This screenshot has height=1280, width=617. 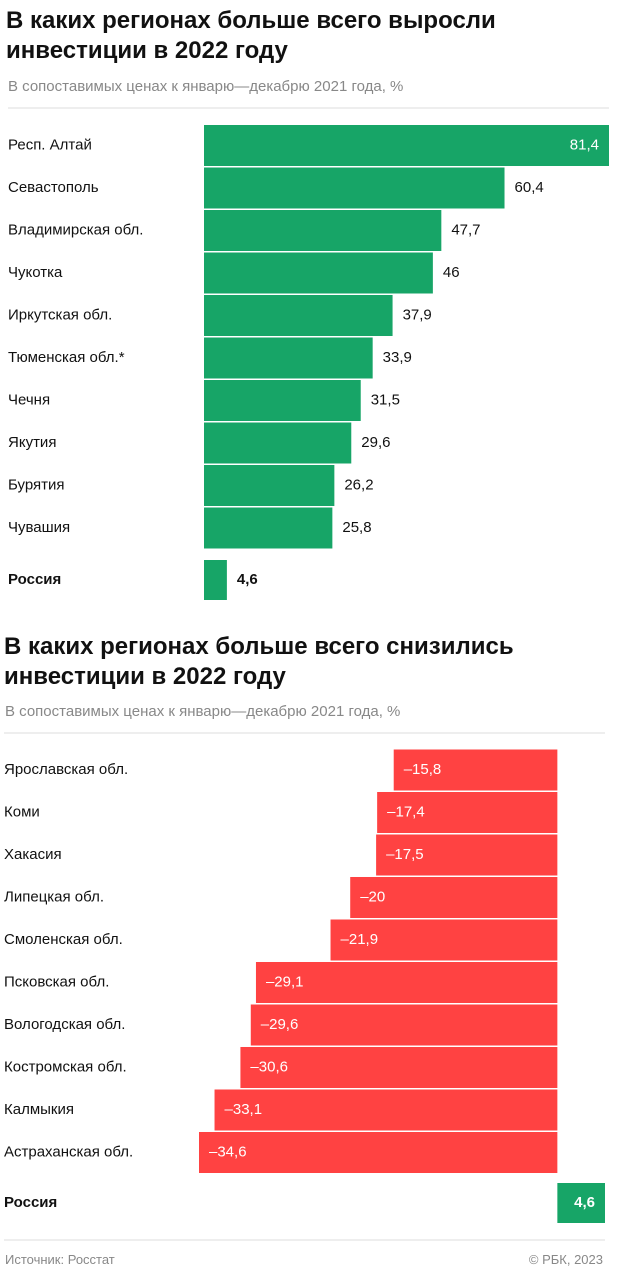 I want to click on value-label: 37,9, so click(x=417, y=314).